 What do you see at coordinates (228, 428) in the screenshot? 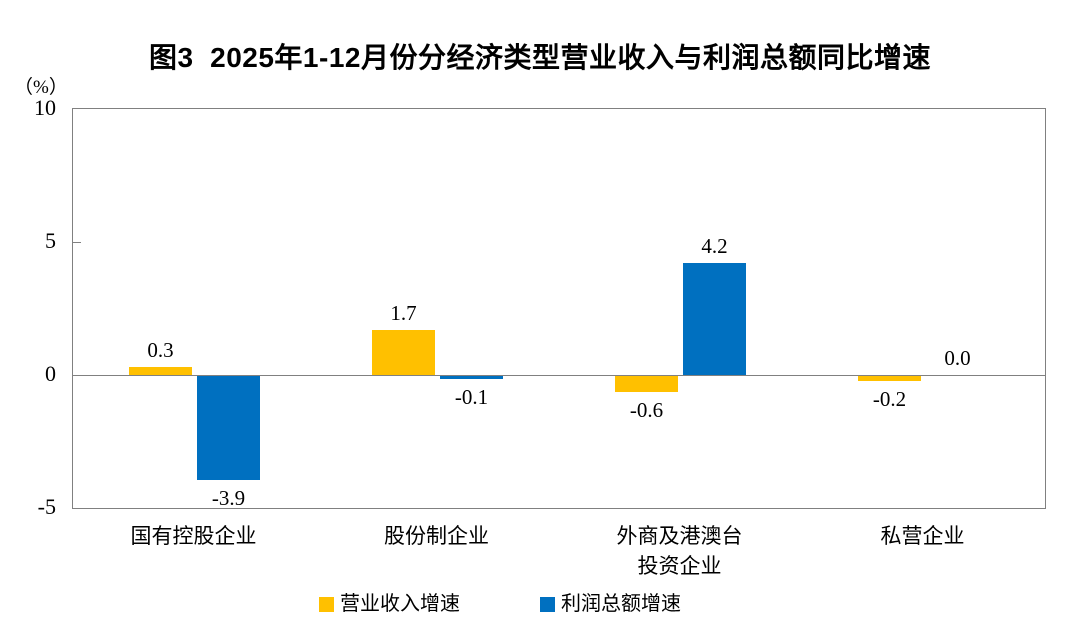
I see `bar-series2-group1` at bounding box center [228, 428].